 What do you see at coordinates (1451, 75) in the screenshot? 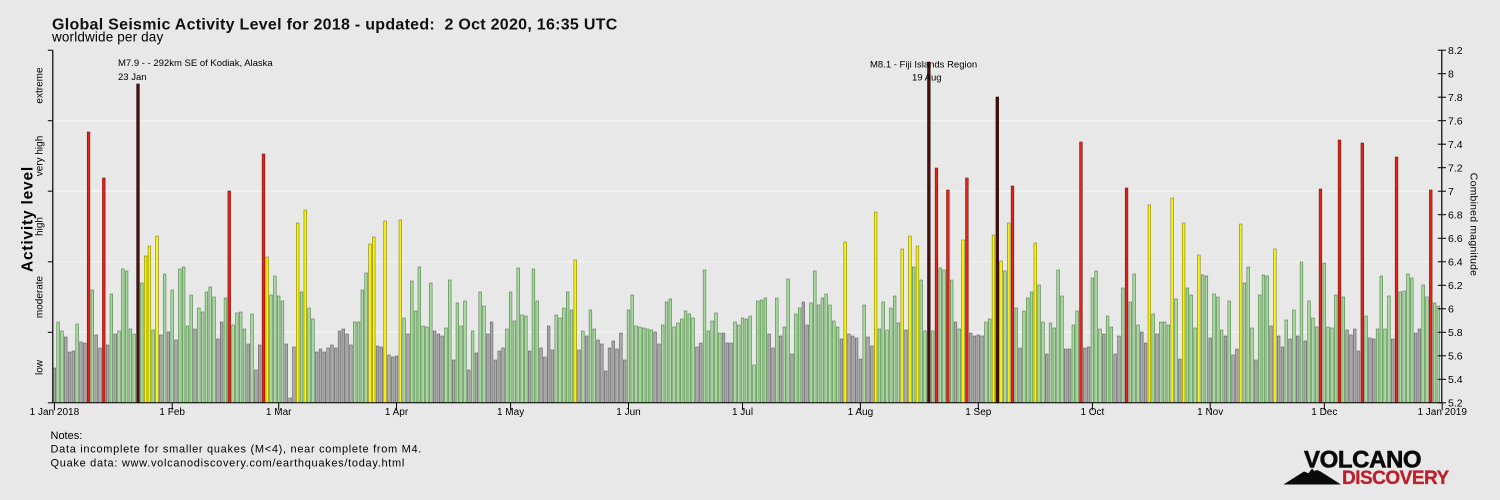
I see `svg-text: 8` at bounding box center [1451, 75].